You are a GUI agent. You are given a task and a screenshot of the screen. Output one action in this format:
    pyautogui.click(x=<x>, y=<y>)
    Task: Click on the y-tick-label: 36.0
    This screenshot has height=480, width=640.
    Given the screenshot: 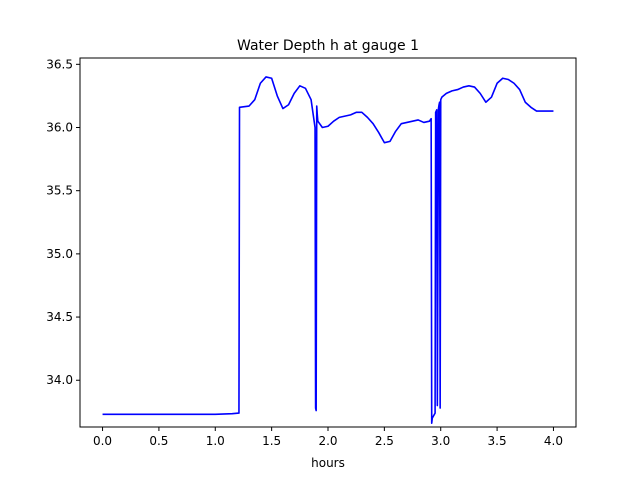 What is the action you would take?
    pyautogui.click(x=59, y=128)
    